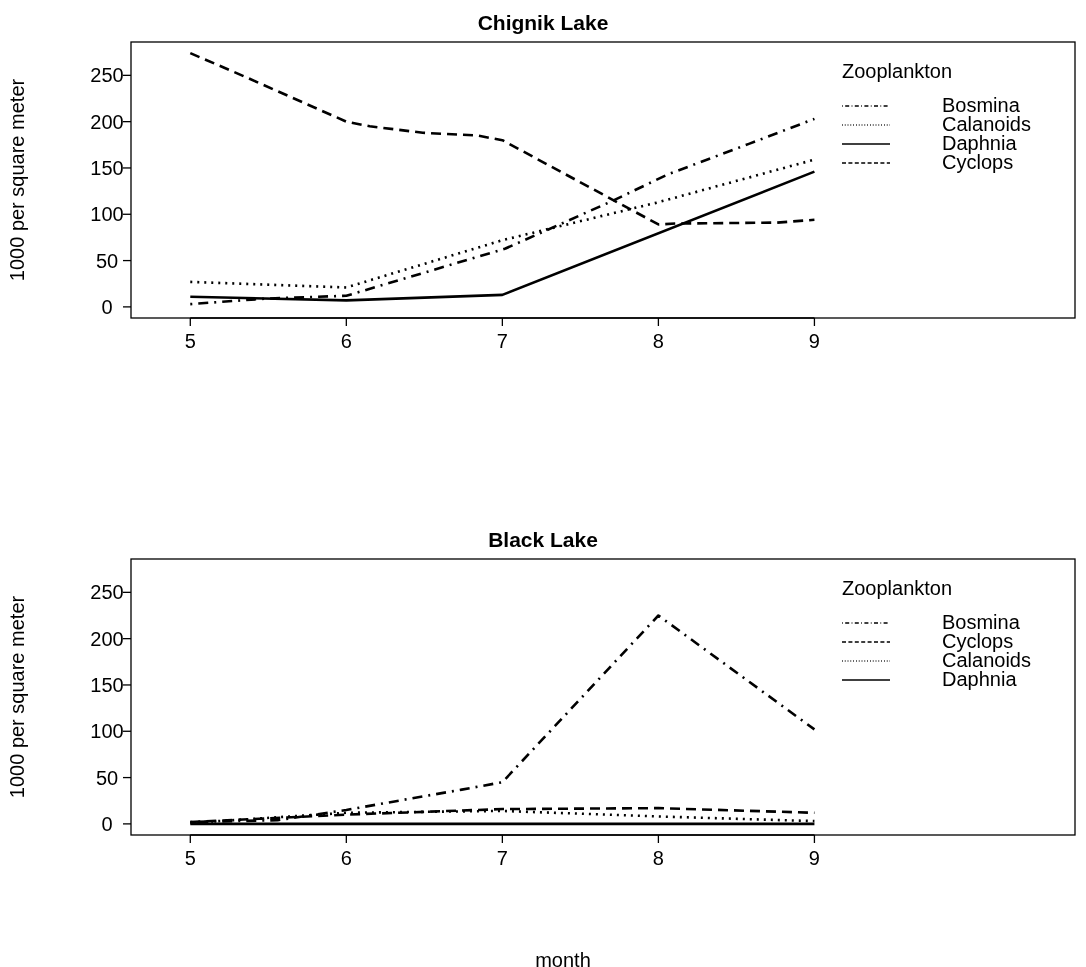  I want to click on text: Cyclops, so click(978, 641).